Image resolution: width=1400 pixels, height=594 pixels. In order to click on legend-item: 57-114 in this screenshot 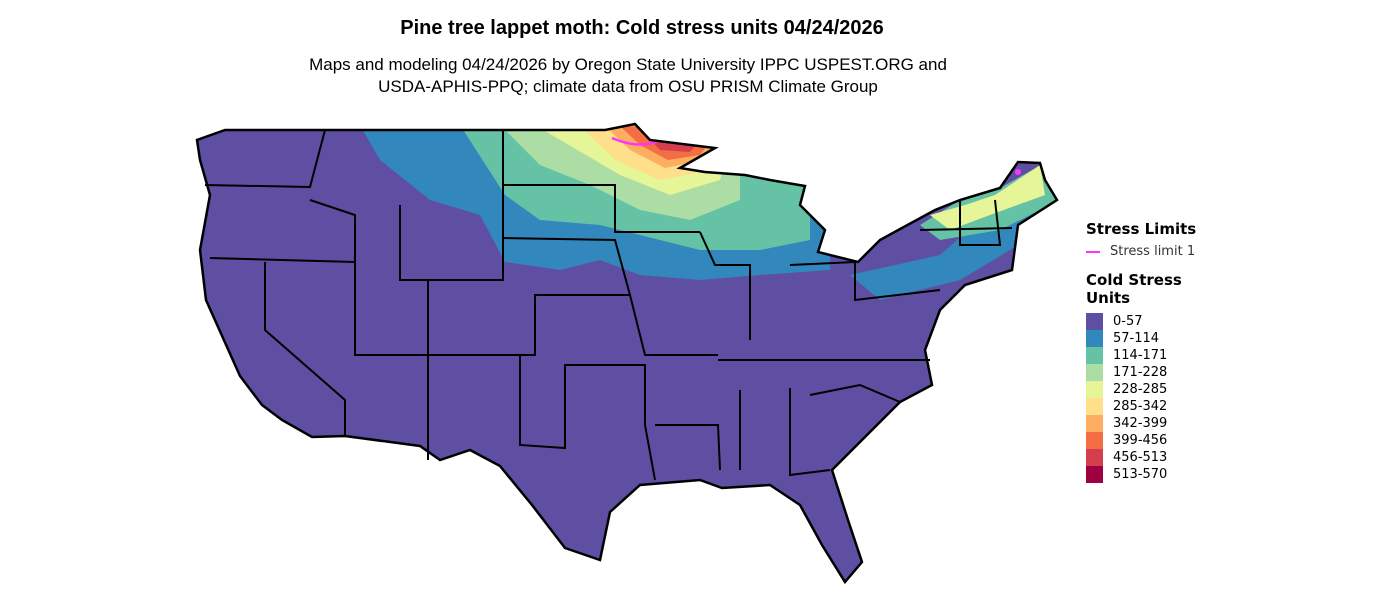, I will do `click(1141, 338)`.